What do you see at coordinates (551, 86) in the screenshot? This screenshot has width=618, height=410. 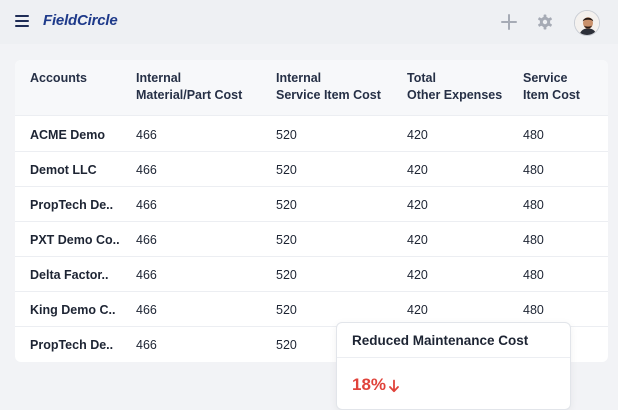 I see `column-header-service-item-cost: Service Item Cost` at bounding box center [551, 86].